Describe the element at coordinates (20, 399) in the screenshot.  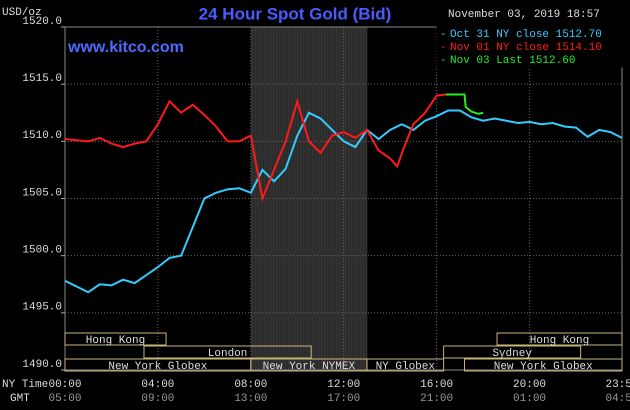
I see `x2-axis-label: GMT` at that location.